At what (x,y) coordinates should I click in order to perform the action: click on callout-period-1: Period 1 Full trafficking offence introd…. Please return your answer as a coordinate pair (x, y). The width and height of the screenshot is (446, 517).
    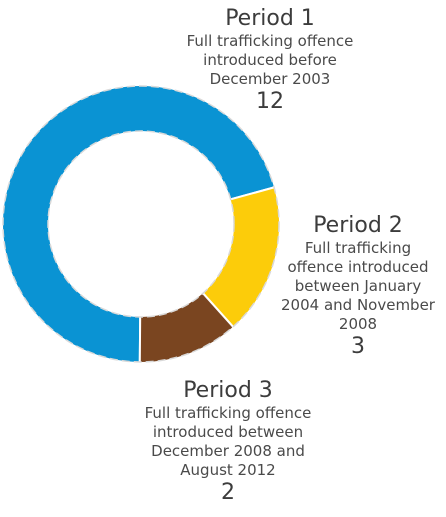
    Looking at the image, I should click on (270, 60).